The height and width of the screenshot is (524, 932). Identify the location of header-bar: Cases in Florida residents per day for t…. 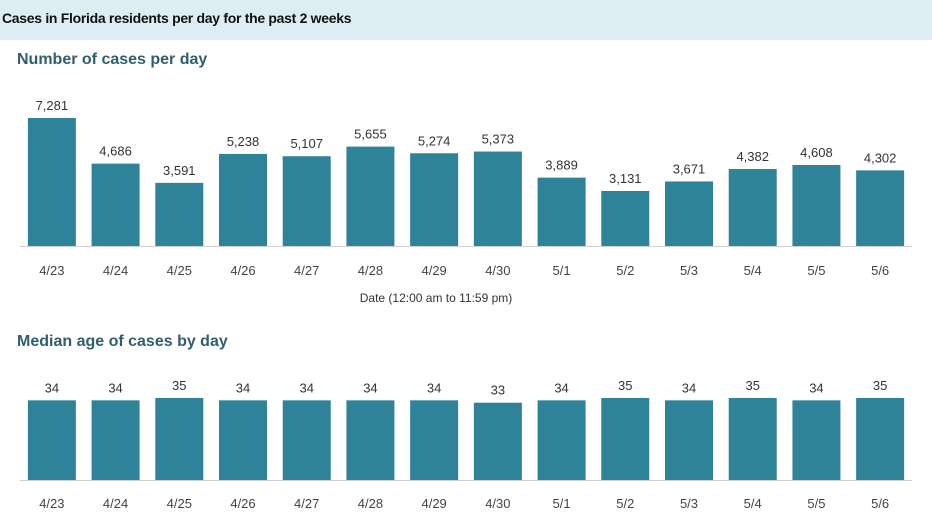
(466, 20).